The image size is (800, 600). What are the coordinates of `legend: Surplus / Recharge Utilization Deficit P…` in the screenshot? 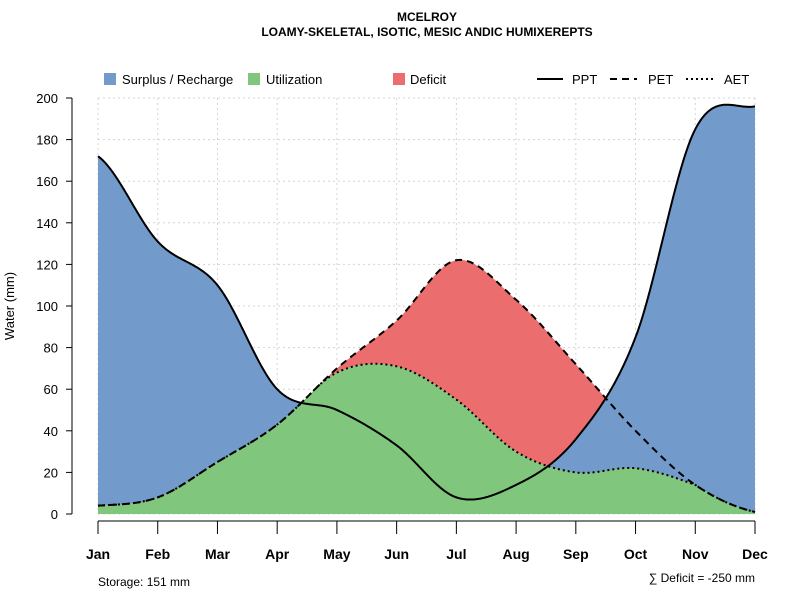 It's located at (426, 79).